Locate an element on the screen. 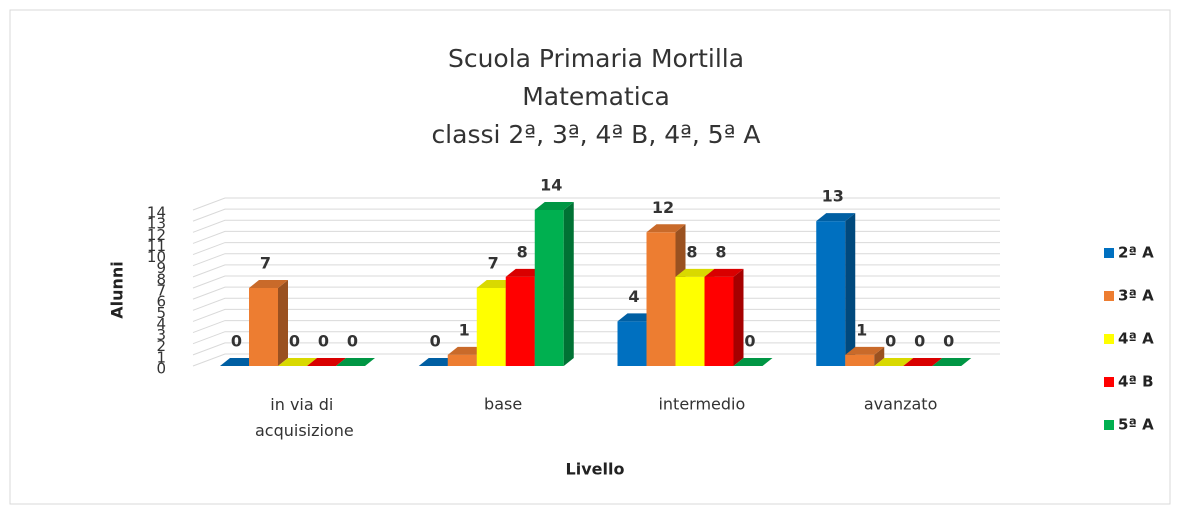  legend-label: 4ª B is located at coordinates (1136, 382).